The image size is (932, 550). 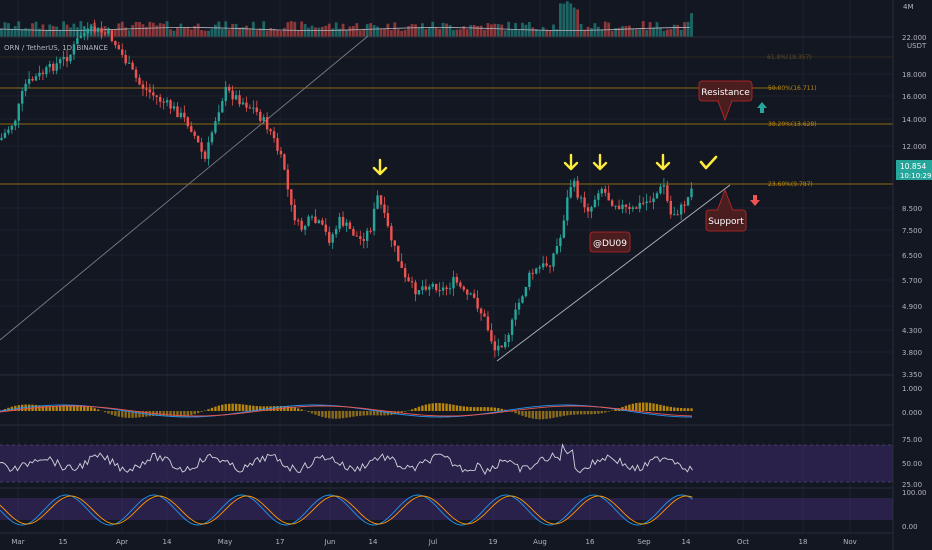 I want to click on price-tick: 4.300, so click(x=912, y=331).